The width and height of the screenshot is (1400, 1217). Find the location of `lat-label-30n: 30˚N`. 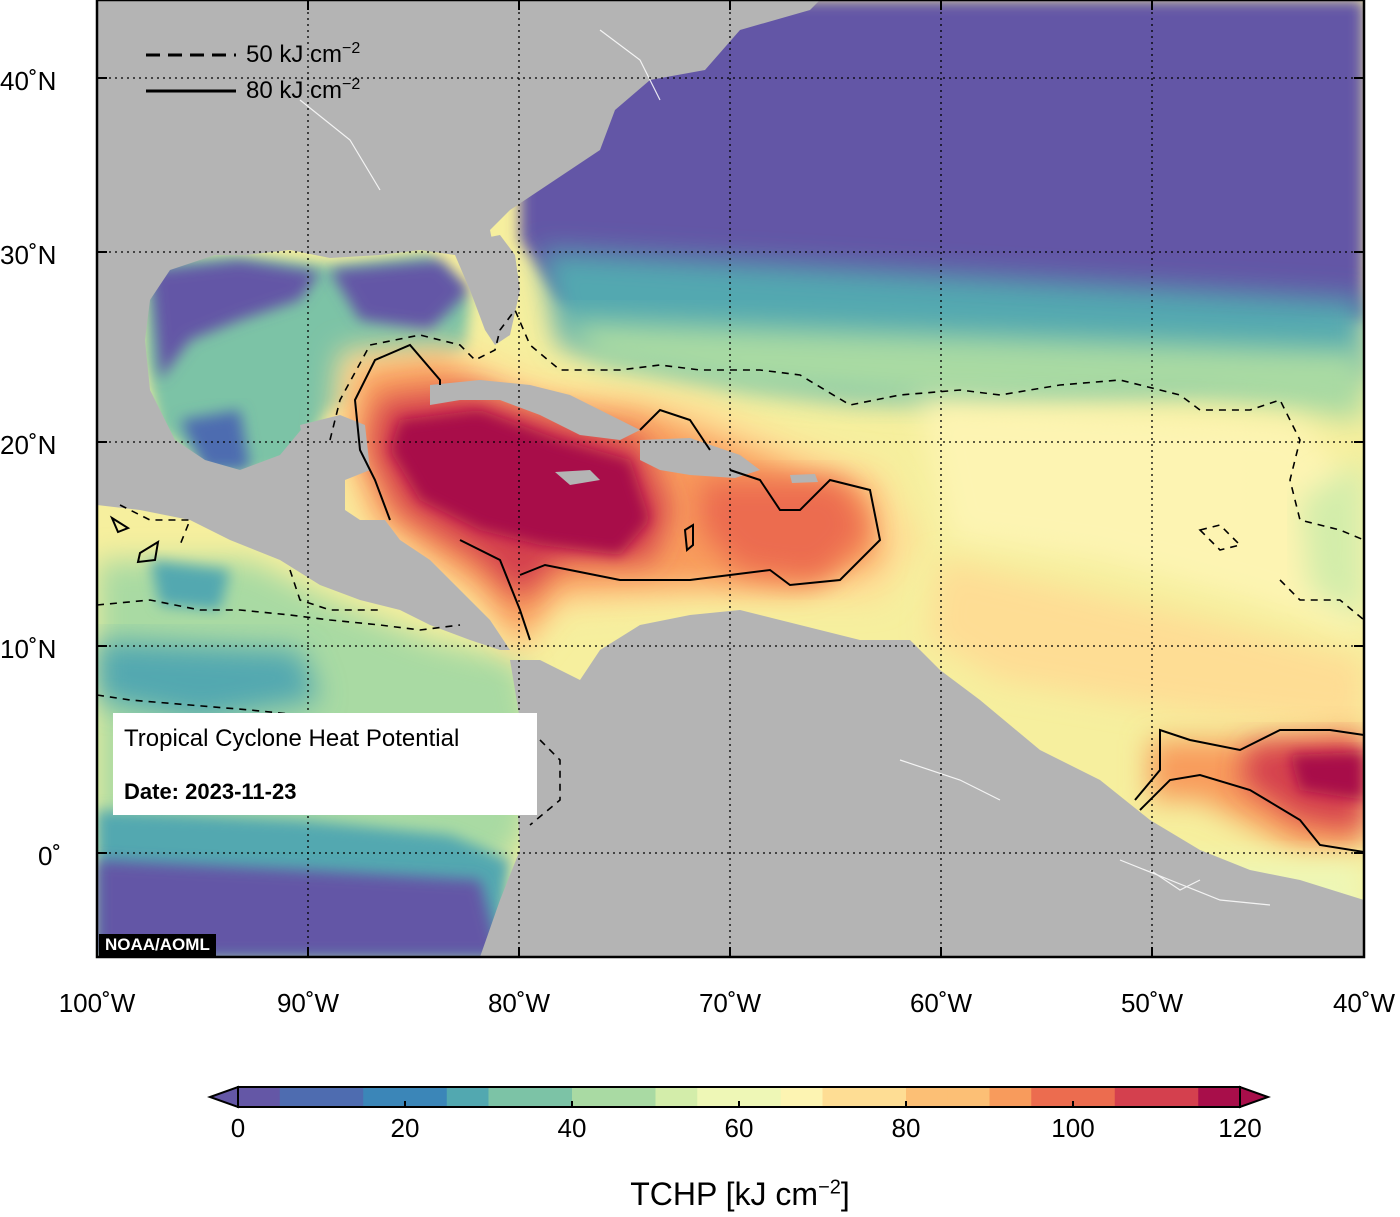

lat-label-30n: 30˚N is located at coordinates (28, 255).